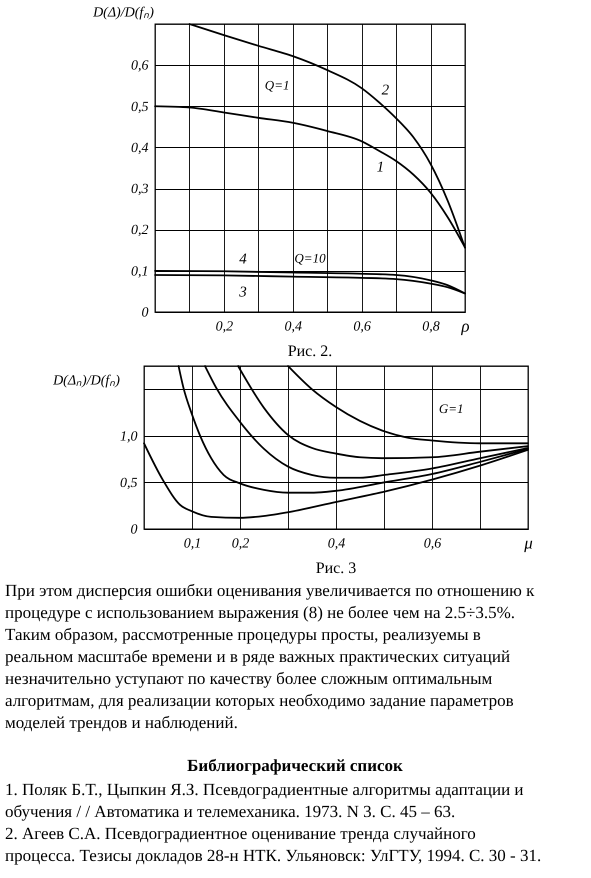 Image resolution: width=591 pixels, height=878 pixels. I want to click on text: Рис. 2., so click(310, 351).